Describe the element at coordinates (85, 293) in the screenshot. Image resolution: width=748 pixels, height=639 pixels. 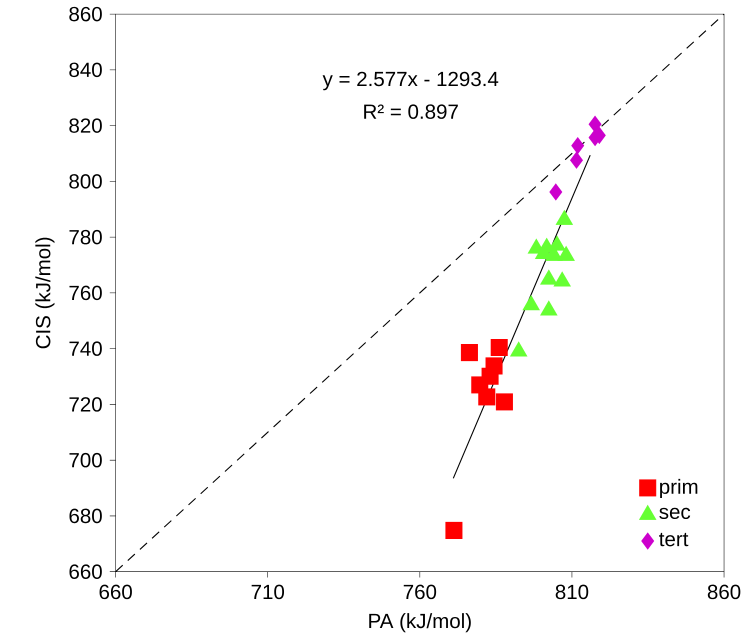
I see `y-tick-label: 760` at that location.